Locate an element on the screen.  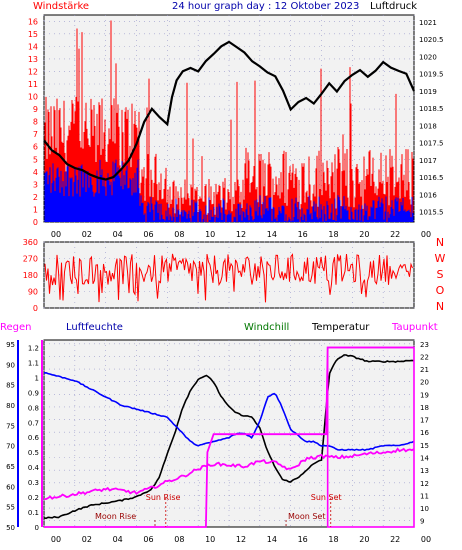
luftdruck-tick: 1018 is located at coordinates (428, 126).